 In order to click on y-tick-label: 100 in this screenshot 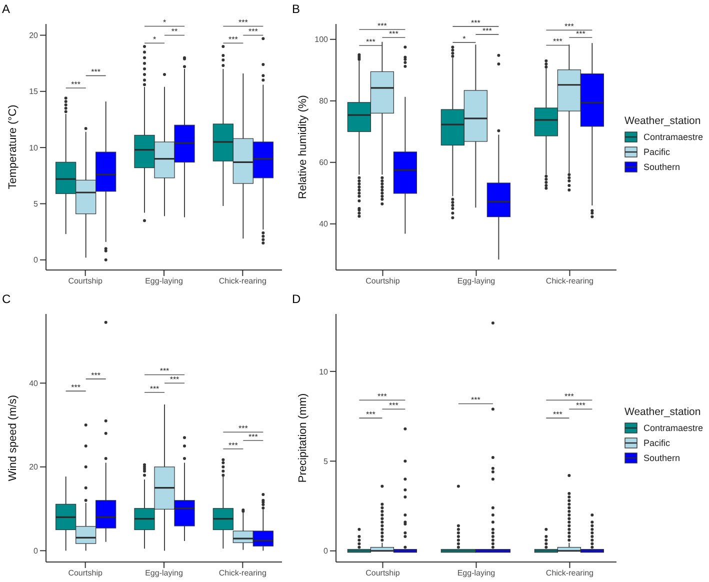, I will do `click(321, 39)`.